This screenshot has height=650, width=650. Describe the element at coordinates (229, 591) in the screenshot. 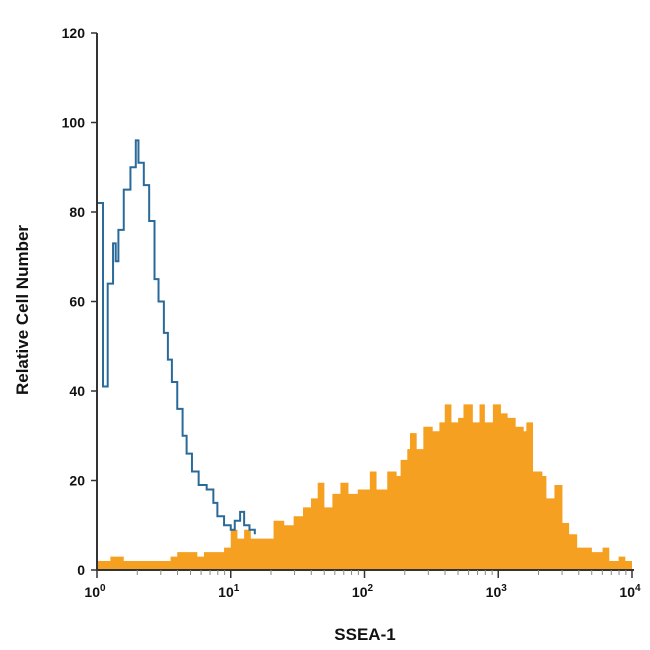

I see `x-tick-label: 10¹` at that location.